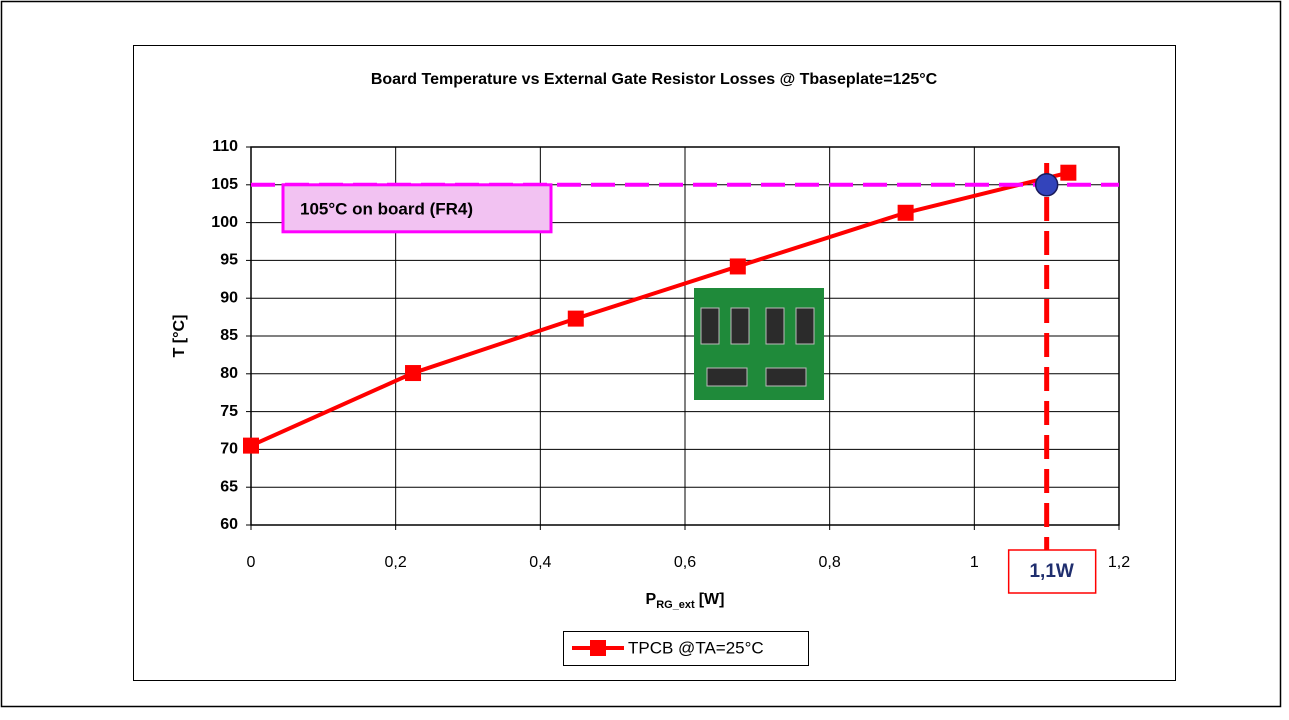 Image resolution: width=1289 pixels, height=720 pixels. Describe the element at coordinates (974, 562) in the screenshot. I see `x-tick-label: 1` at that location.